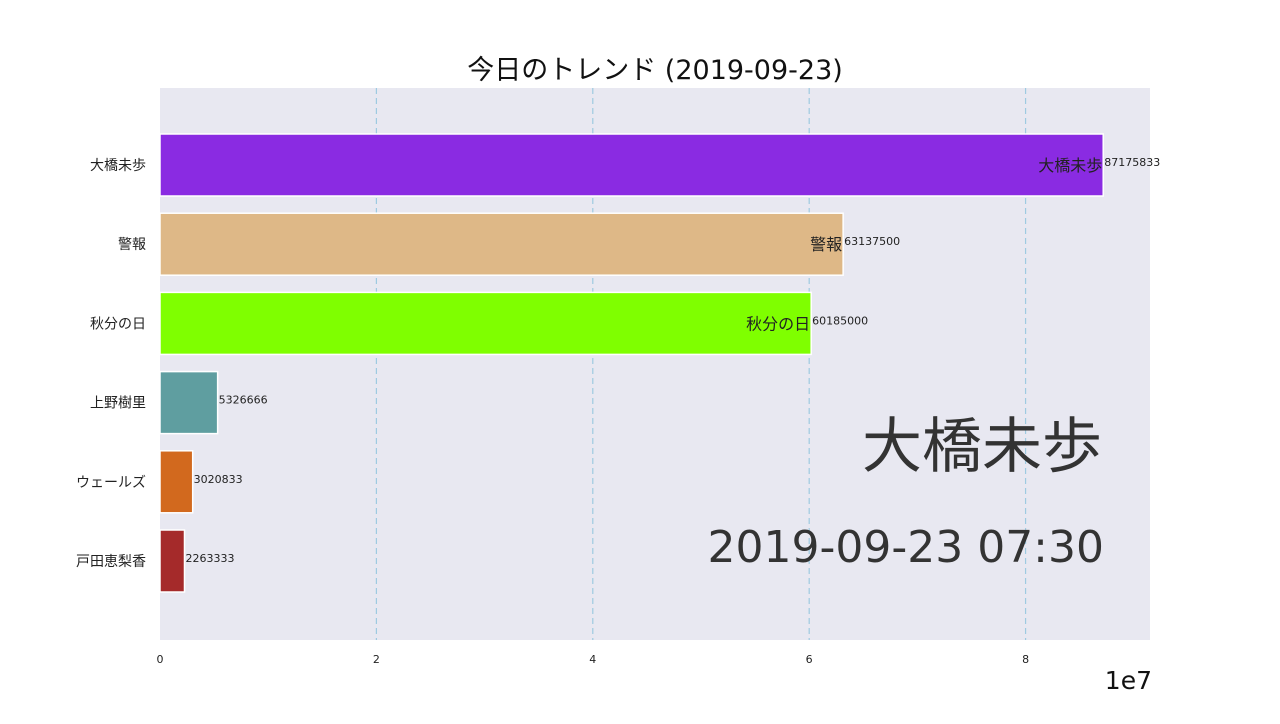  I want to click on chart-title: 今日のトレンド (2019-09-23), so click(655, 70).